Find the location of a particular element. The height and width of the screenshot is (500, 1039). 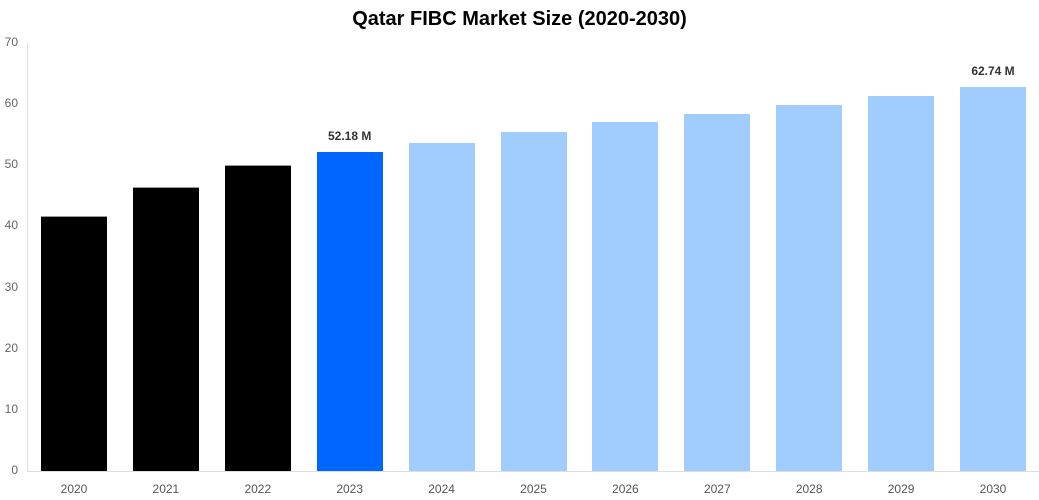

y-tick-label: 40 is located at coordinates (11, 225).